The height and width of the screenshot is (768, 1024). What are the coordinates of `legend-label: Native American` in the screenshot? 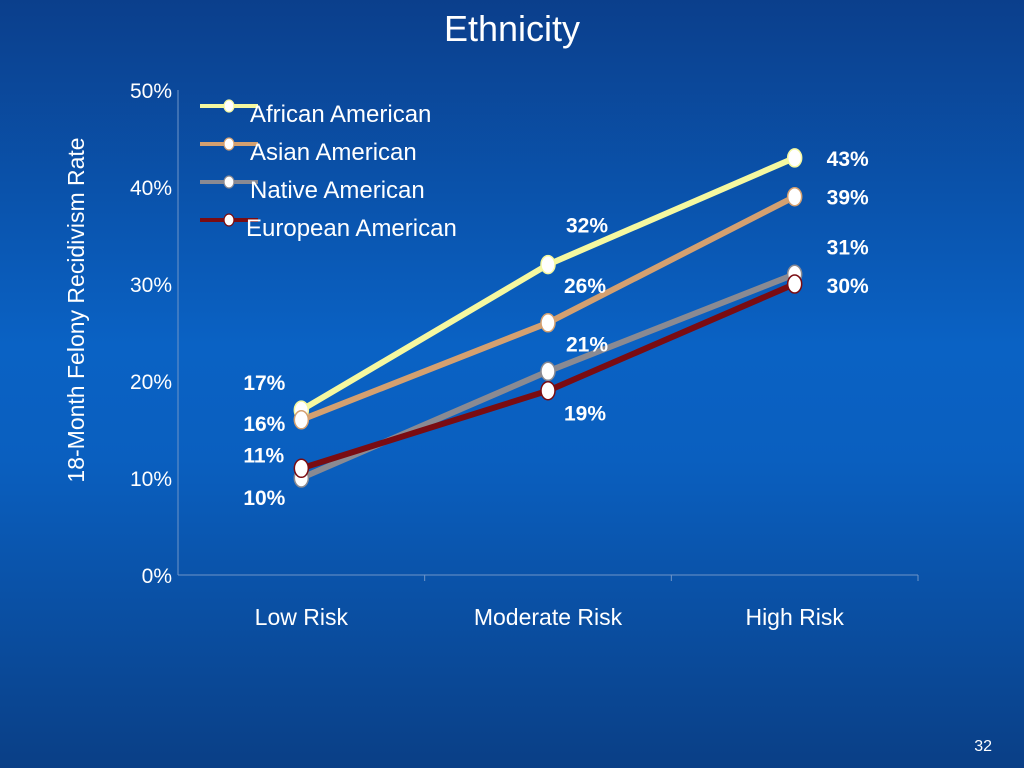 It's located at (337, 190).